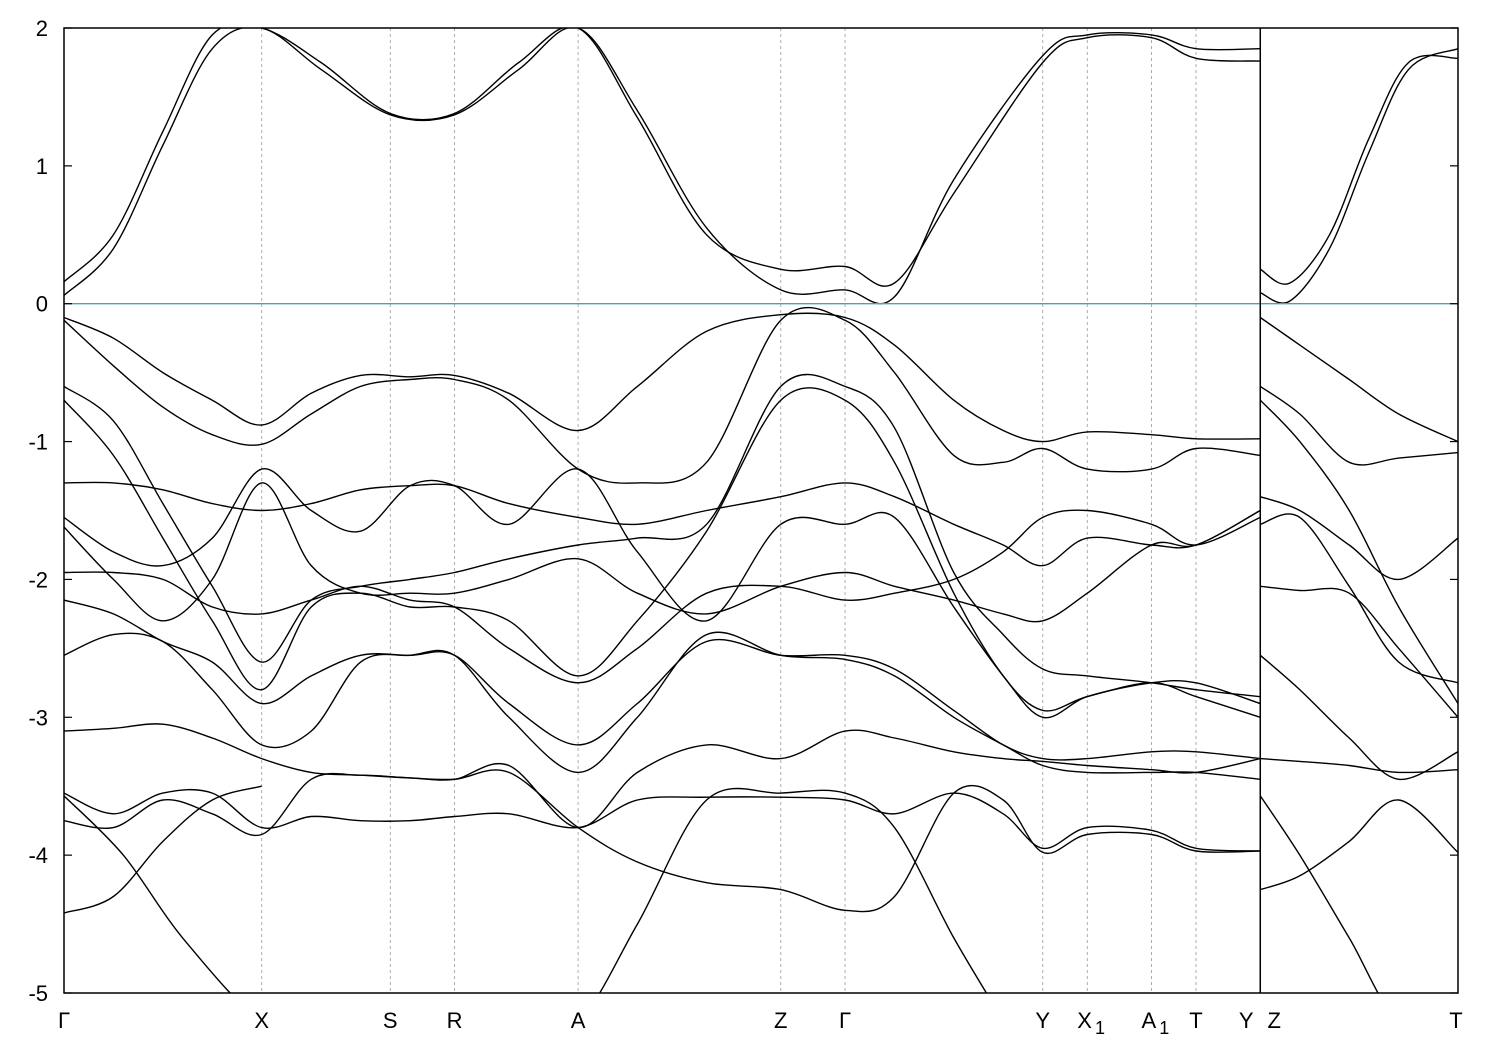 This screenshot has width=1500, height=1050. Describe the element at coordinates (261, 1020) in the screenshot. I see `x-tick-label: X` at that location.